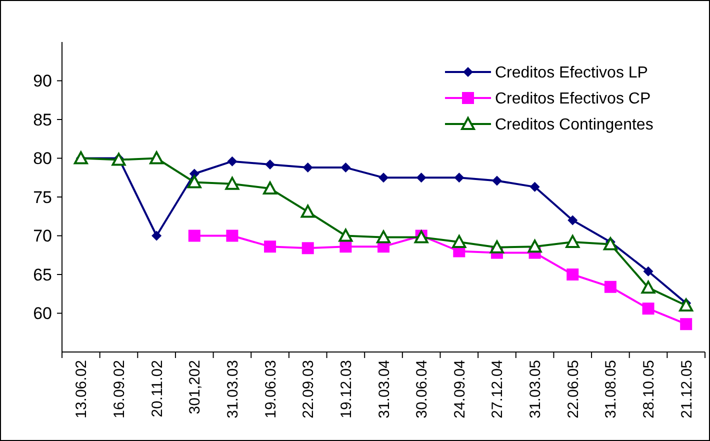 This screenshot has height=441, width=710. What do you see at coordinates (422, 389) in the screenshot?
I see `x-tick-label: 30.06.04` at bounding box center [422, 389].